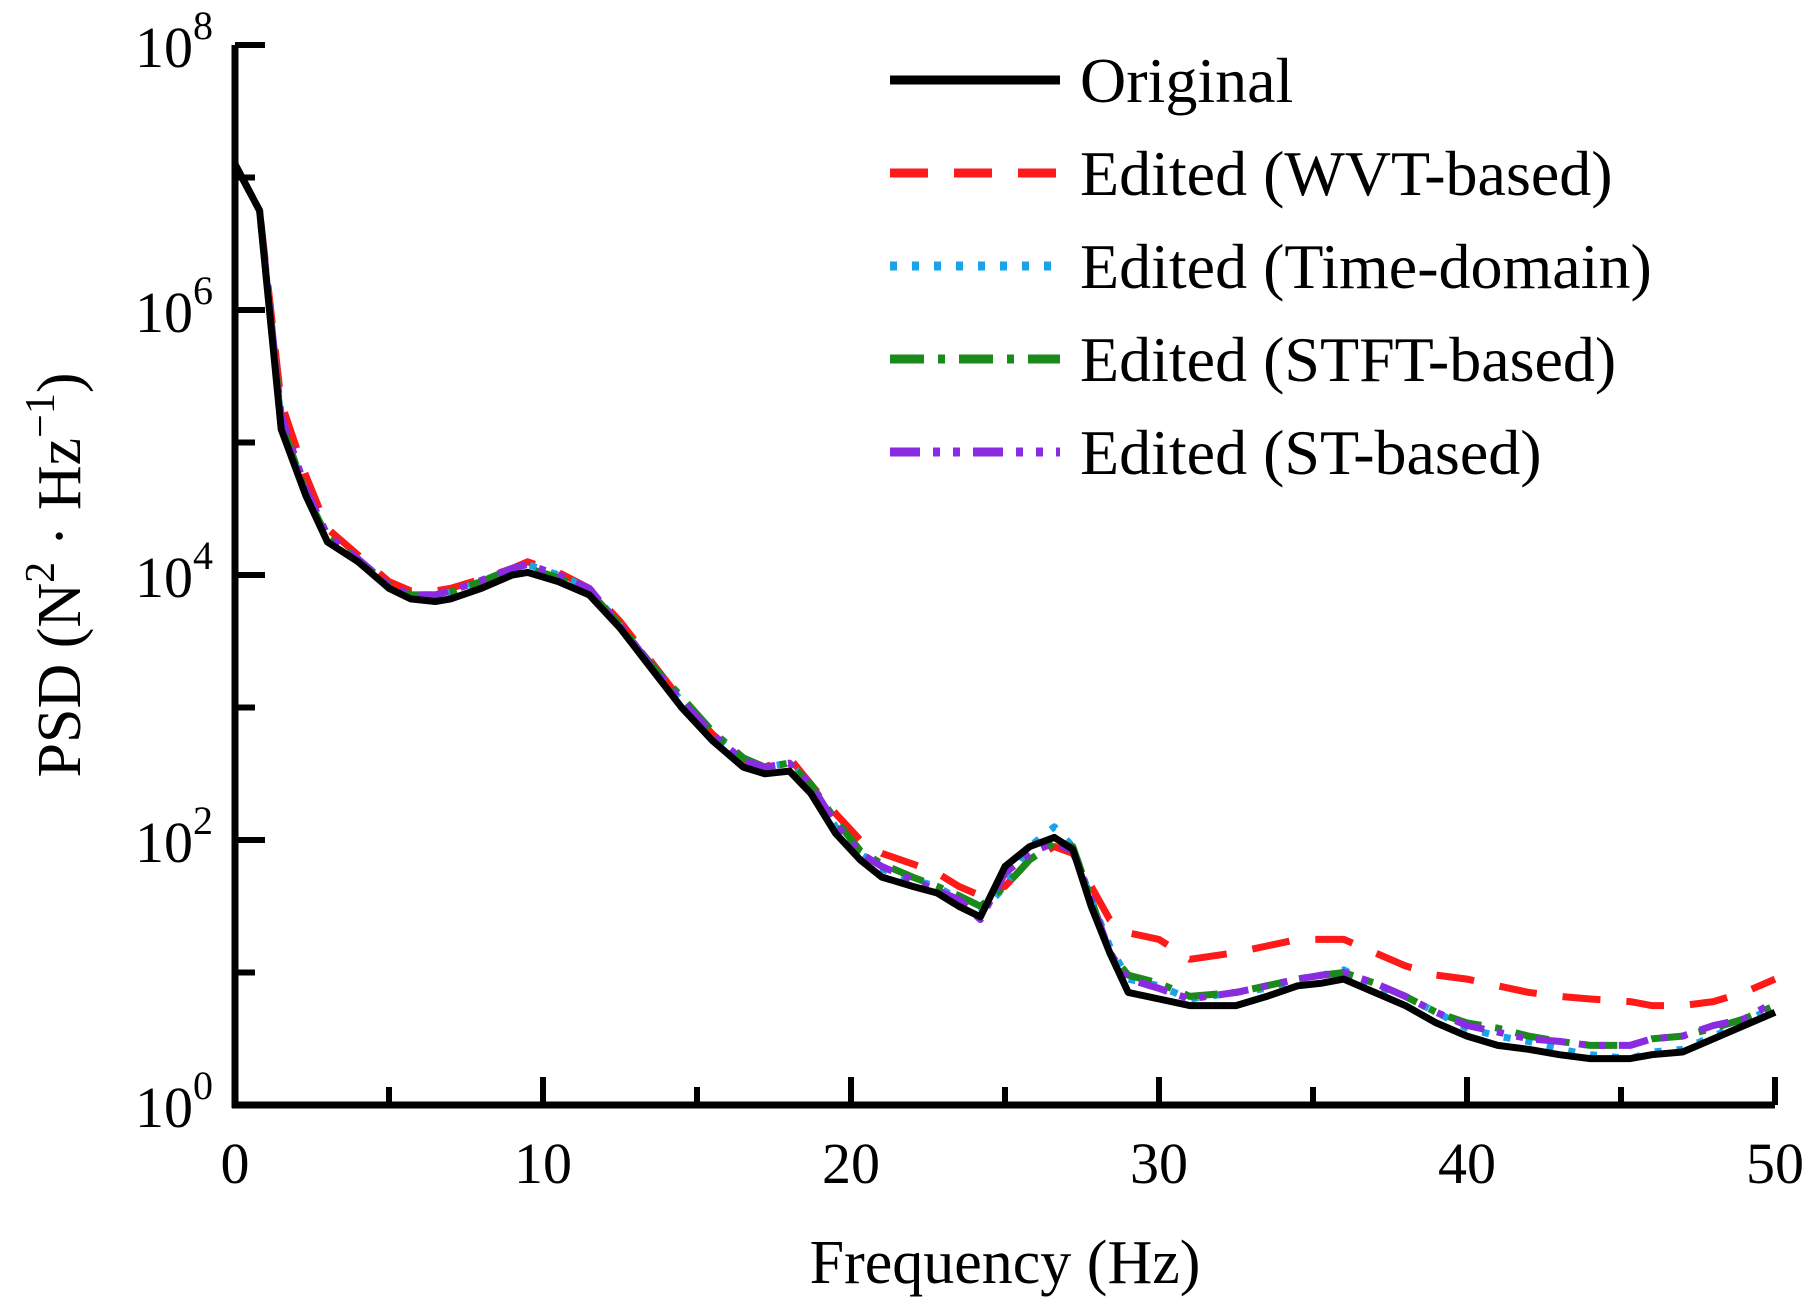 This screenshot has height=1315, width=1816. I want to click on x-axis-label: Frequency (Hz), so click(1005, 1263).